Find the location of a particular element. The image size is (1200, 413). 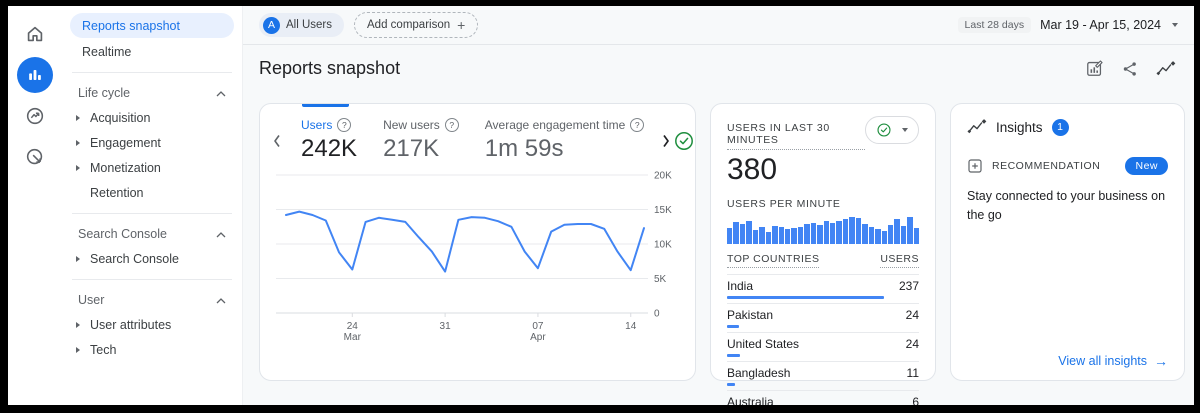

sidebar-item-realtime: Realtime is located at coordinates (152, 51).